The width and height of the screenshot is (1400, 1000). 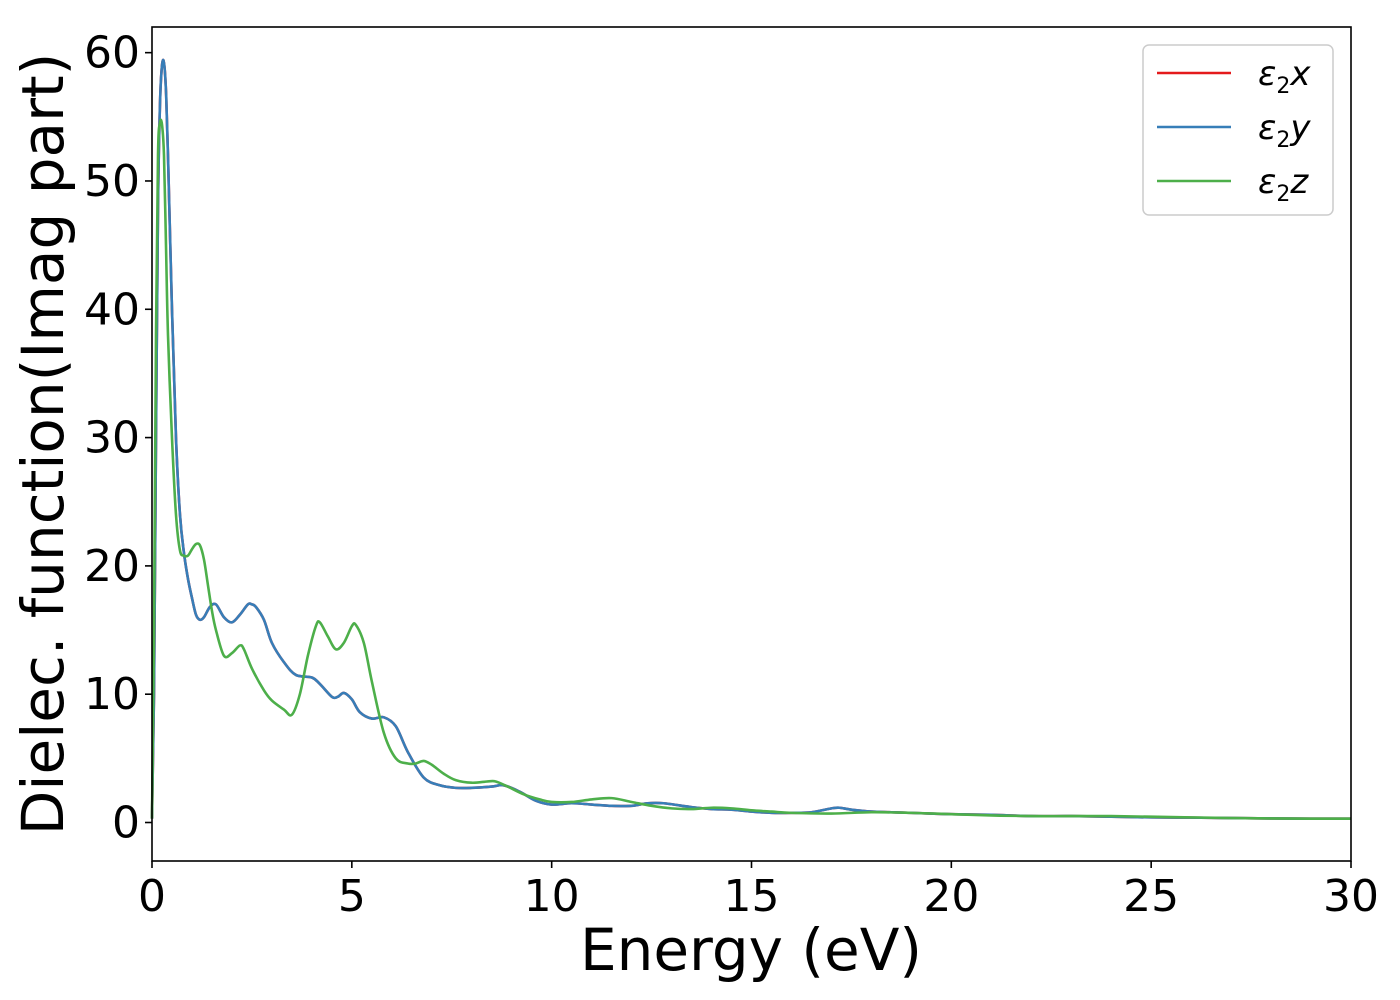 What do you see at coordinates (112, 438) in the screenshot?
I see `y-tick-label: 30` at bounding box center [112, 438].